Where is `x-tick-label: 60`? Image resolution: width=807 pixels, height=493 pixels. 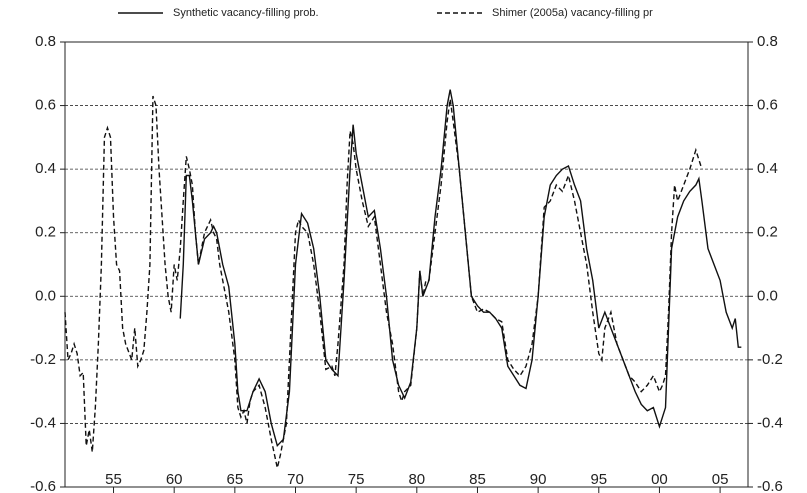
x-tick-label: 60 is located at coordinates (174, 479).